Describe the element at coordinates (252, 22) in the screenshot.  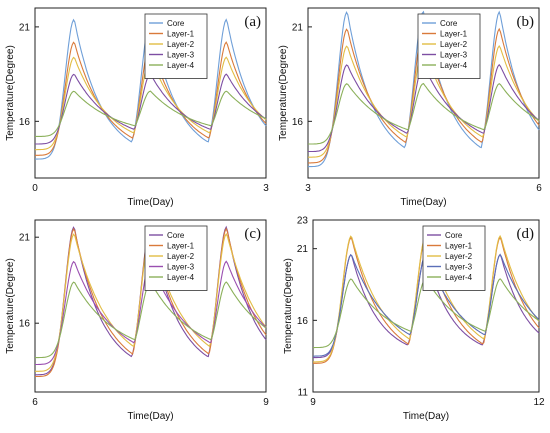
I see `panel-label: (a)` at that location.